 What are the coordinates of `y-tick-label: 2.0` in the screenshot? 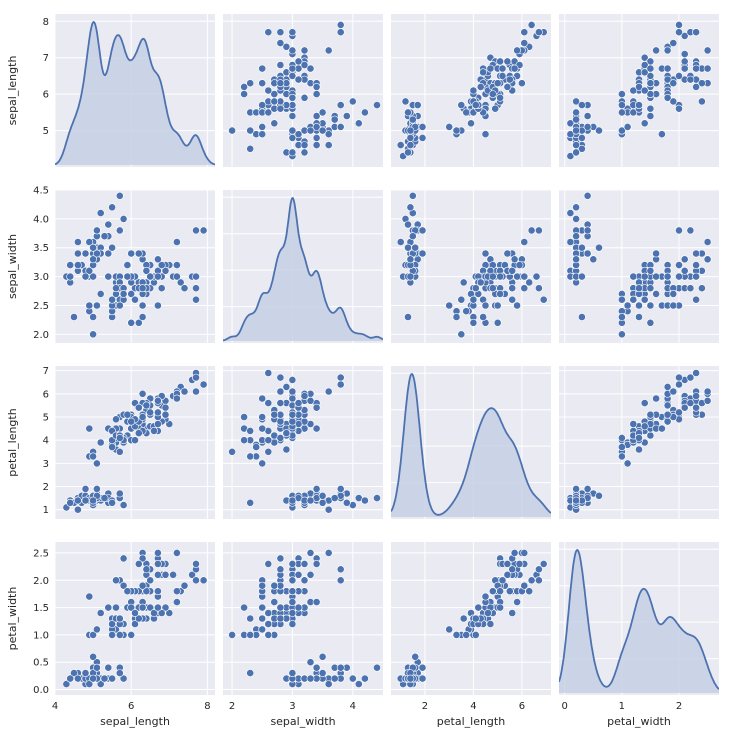 It's located at (41, 581).